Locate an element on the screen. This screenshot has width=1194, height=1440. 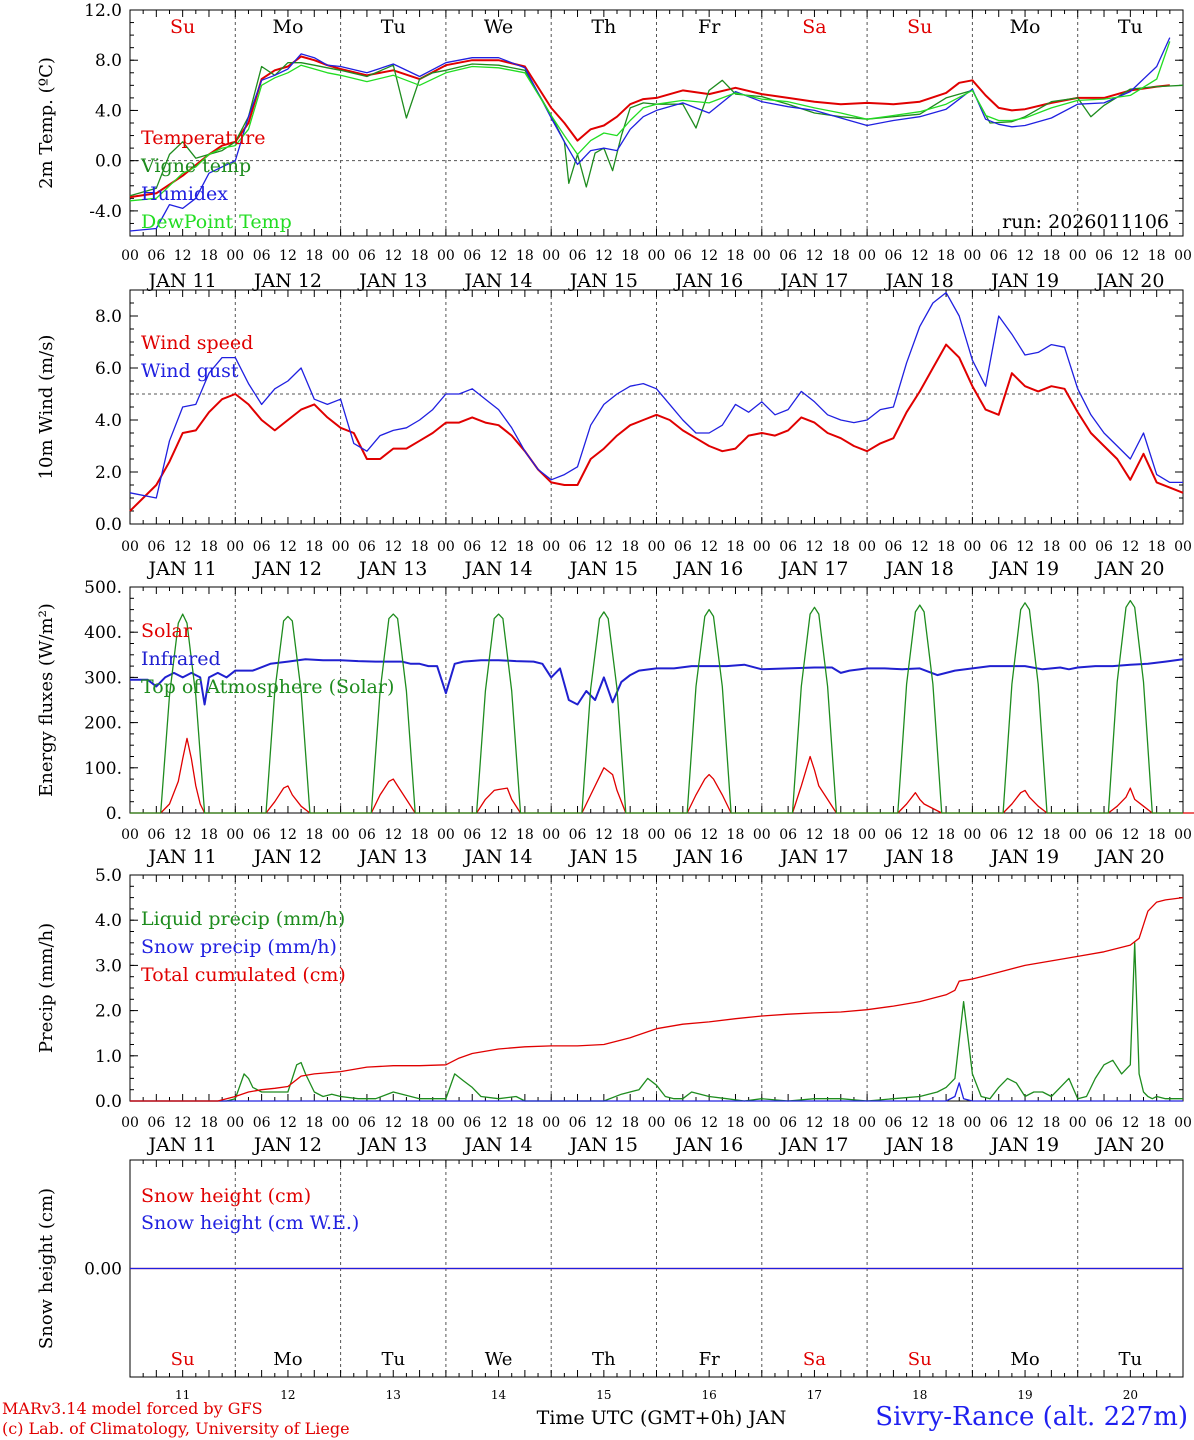
day-number-label: 12 is located at coordinates (287, 1395).